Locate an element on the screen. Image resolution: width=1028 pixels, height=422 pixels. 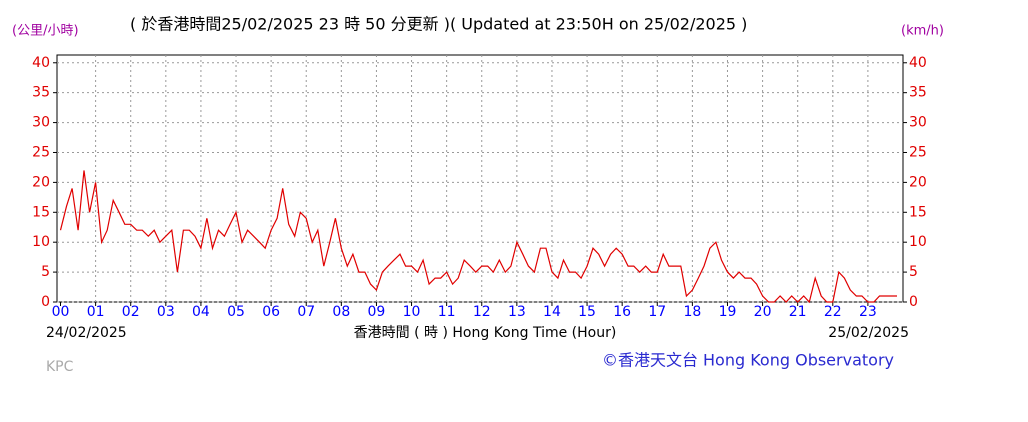
x-tick-label: 13 is located at coordinates (517, 312).